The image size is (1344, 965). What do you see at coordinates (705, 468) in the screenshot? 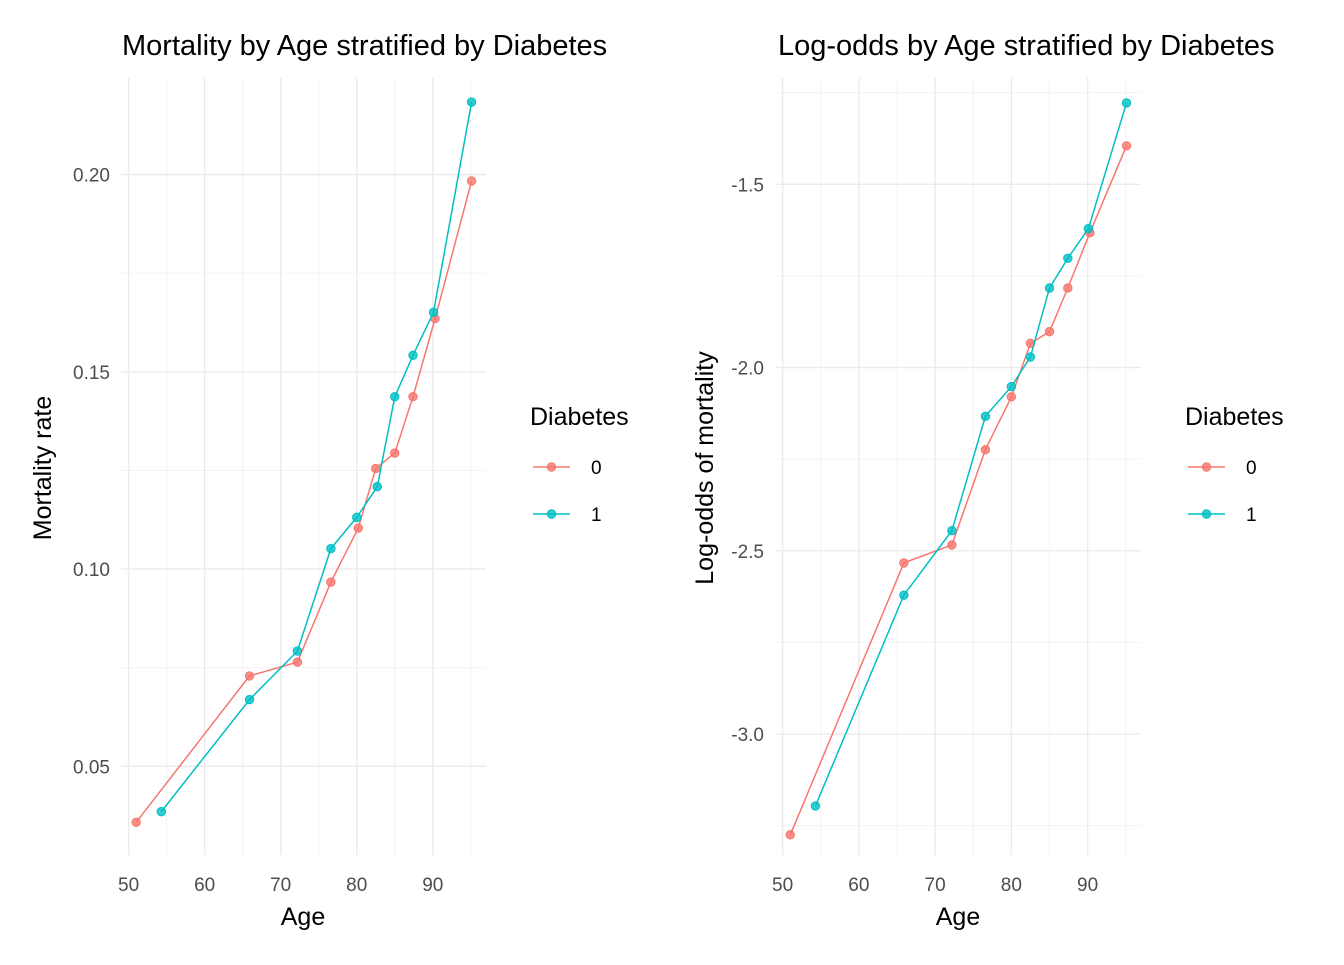
I see `y-axis-title: Log-odds of mortality` at bounding box center [705, 468].